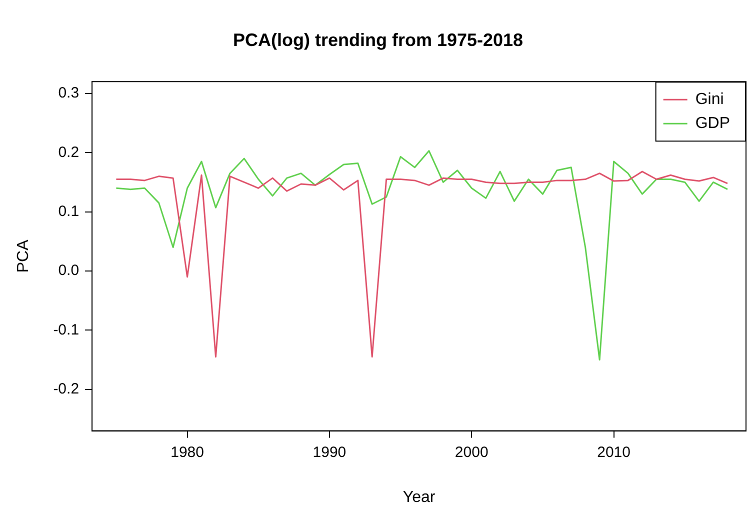  What do you see at coordinates (187, 452) in the screenshot?
I see `x-tick-label: 1980` at bounding box center [187, 452].